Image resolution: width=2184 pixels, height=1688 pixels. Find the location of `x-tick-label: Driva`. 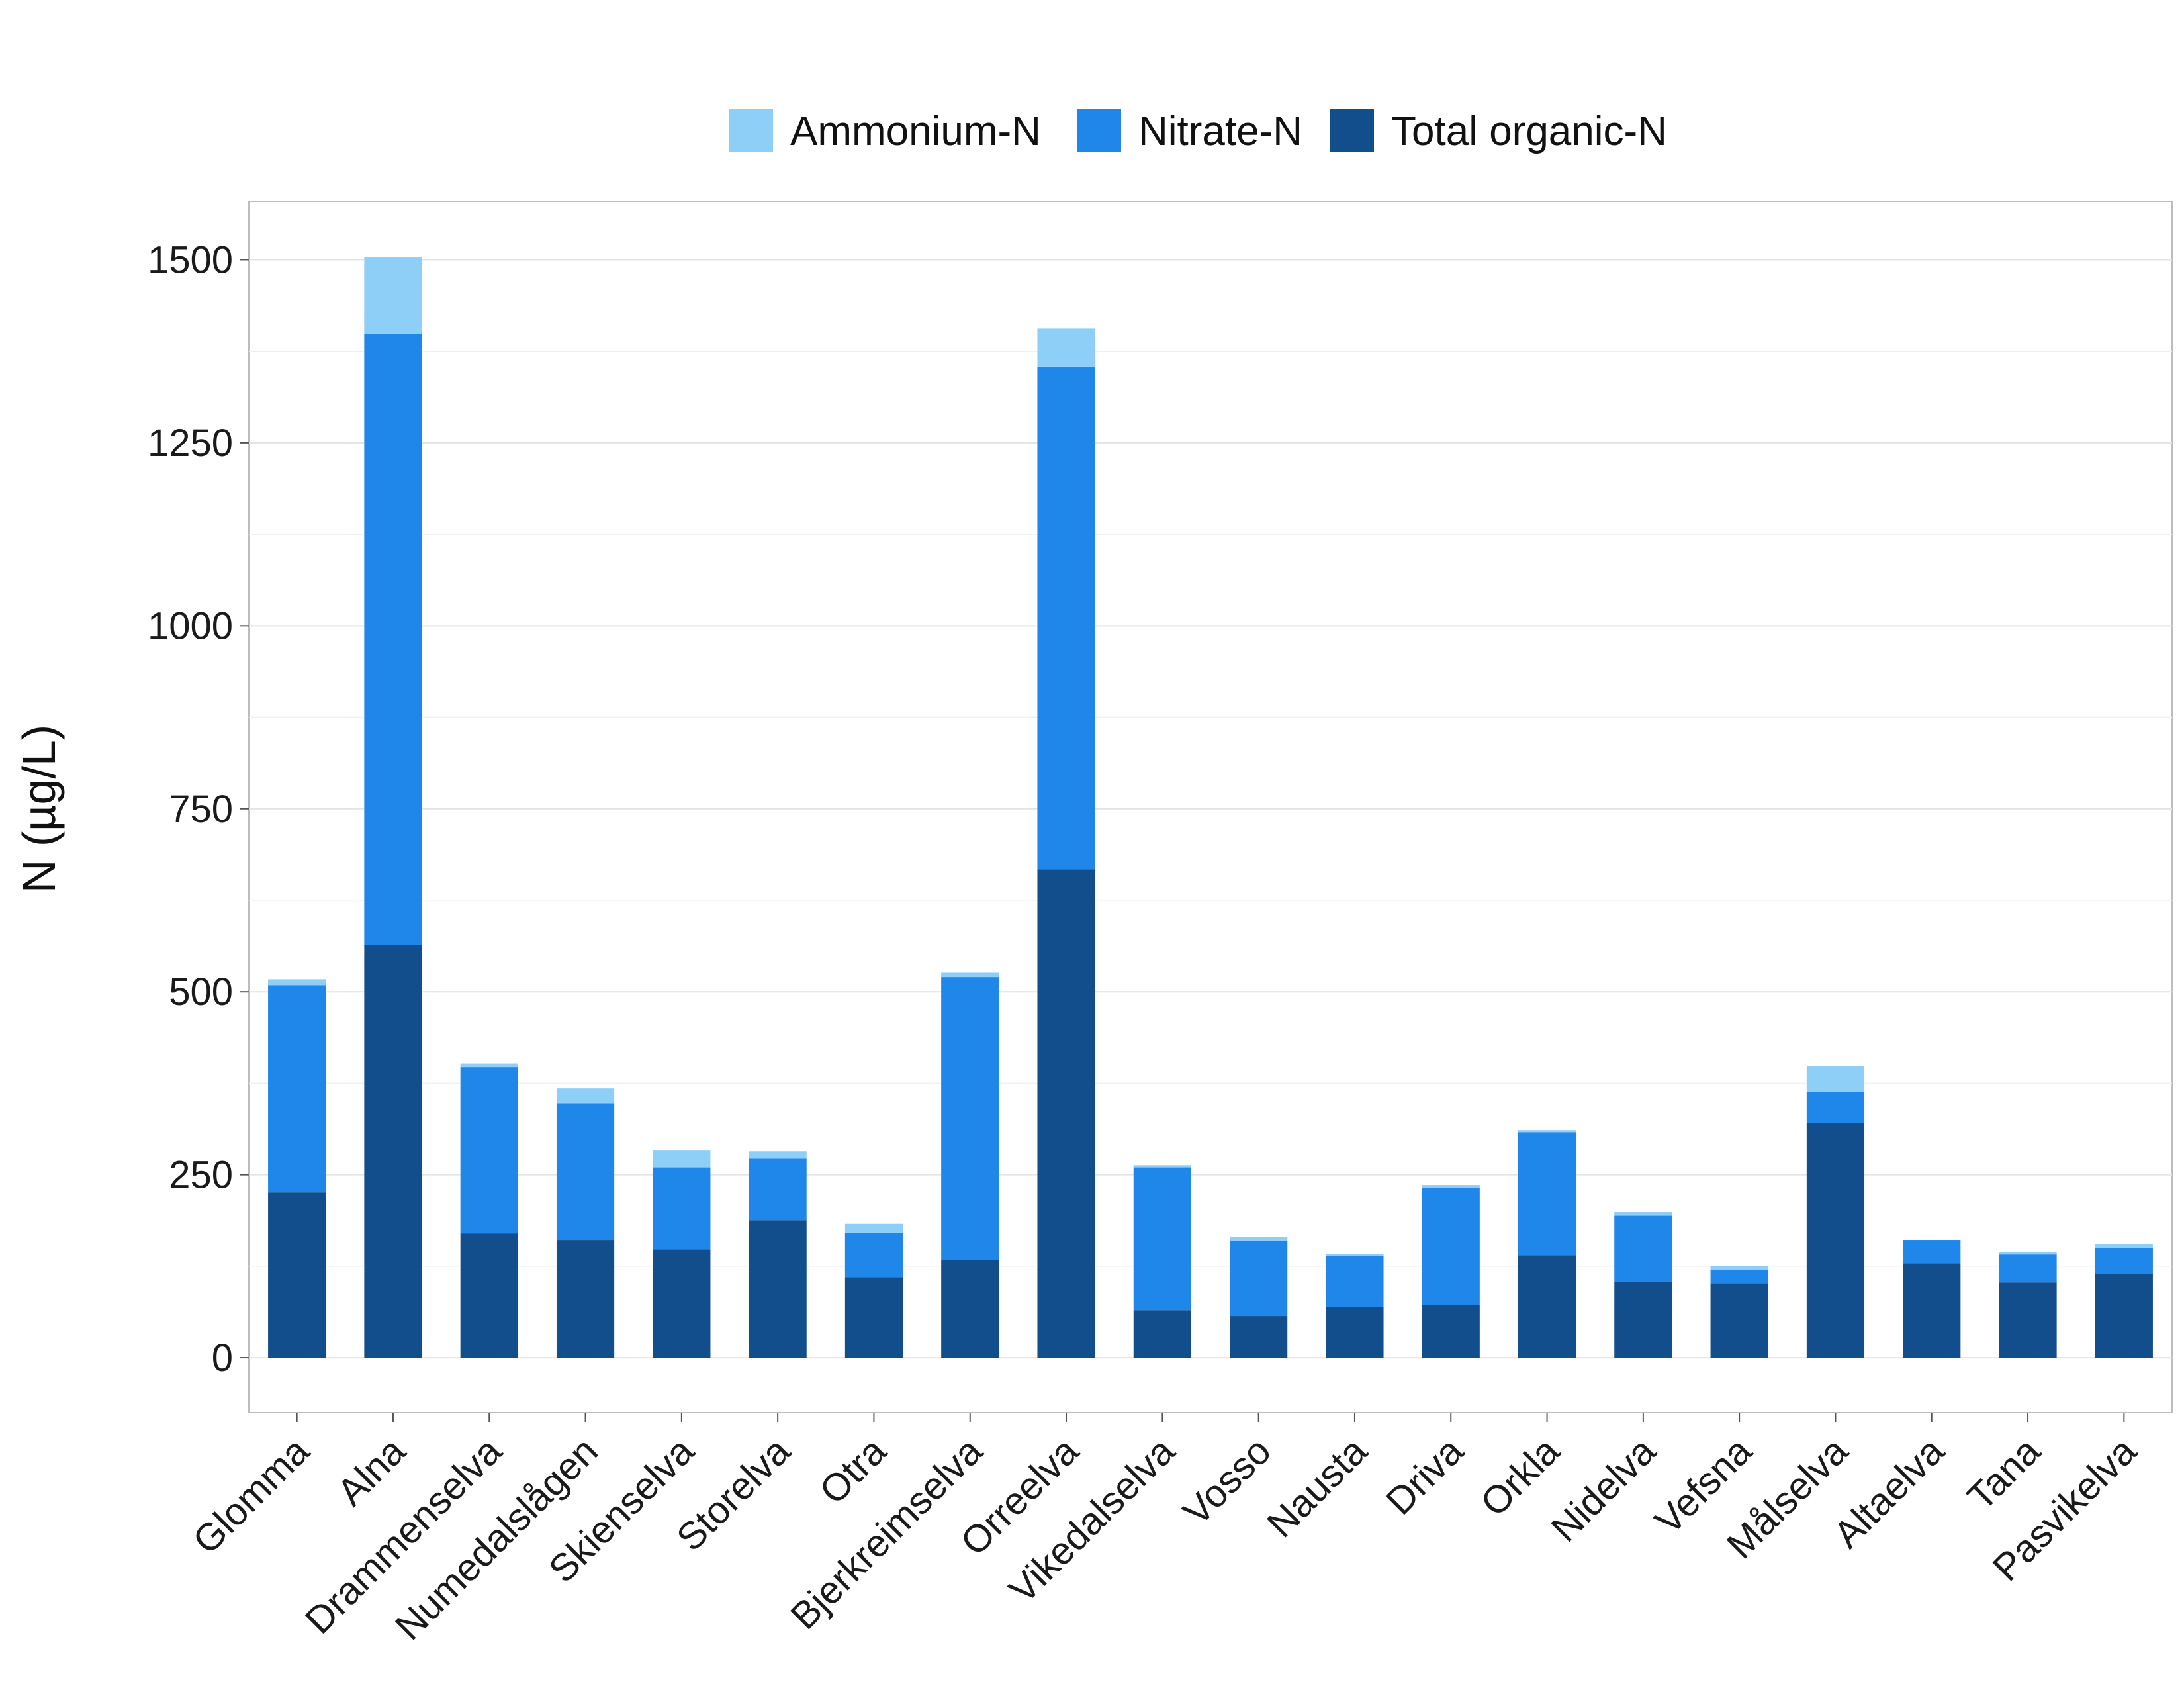

x-tick-label: Driva is located at coordinates (1425, 1476).